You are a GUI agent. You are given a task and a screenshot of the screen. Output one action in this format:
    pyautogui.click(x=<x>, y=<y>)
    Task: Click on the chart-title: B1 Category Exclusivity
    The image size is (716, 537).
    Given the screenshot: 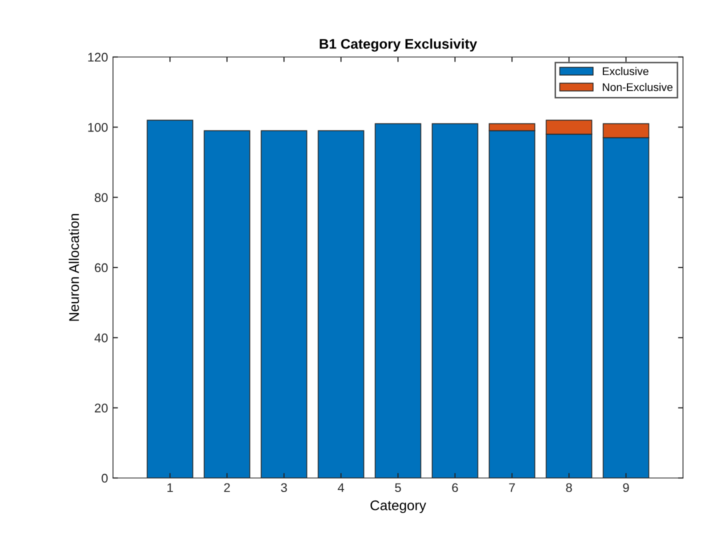 What is the action you would take?
    pyautogui.click(x=399, y=45)
    